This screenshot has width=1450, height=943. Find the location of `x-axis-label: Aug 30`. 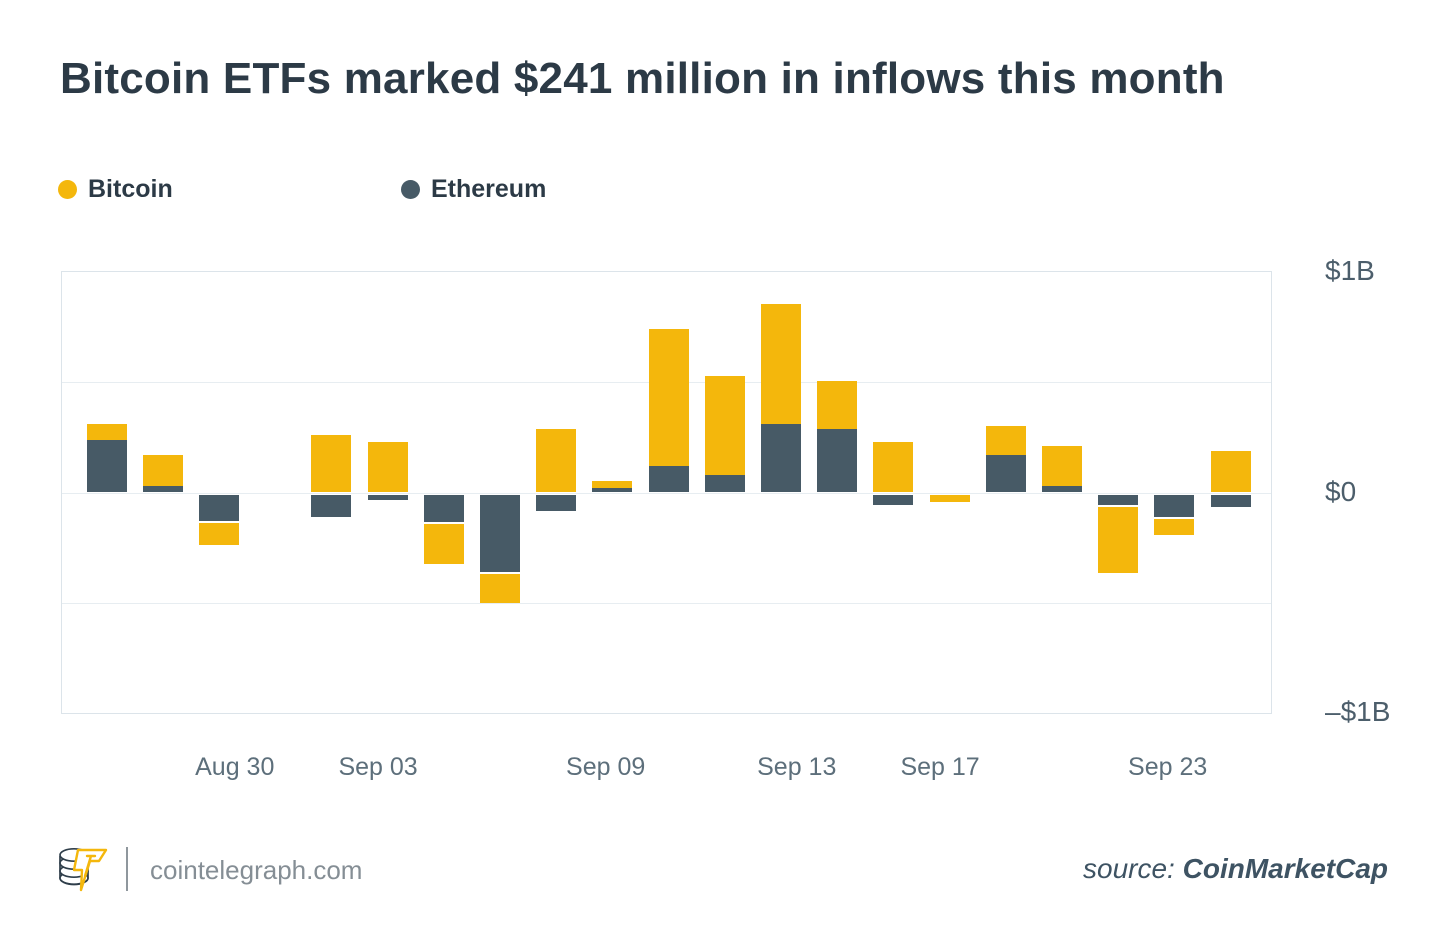

x-axis-label: Aug 30 is located at coordinates (235, 767).